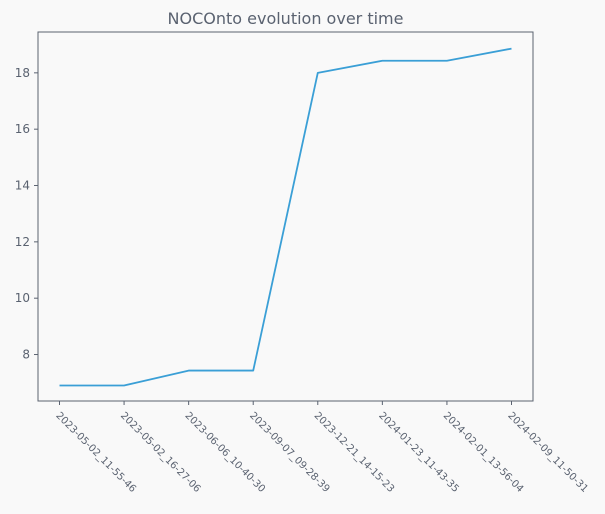 The image size is (605, 514). Describe the element at coordinates (22, 186) in the screenshot. I see `y-tick-label: 14` at that location.